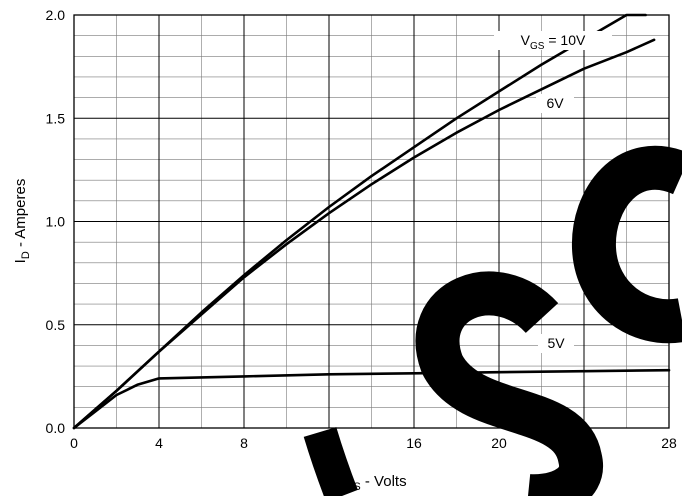 Image resolution: width=682 pixels, height=496 pixels. What do you see at coordinates (329, 443) in the screenshot?
I see `x-tick-label: 12` at bounding box center [329, 443].